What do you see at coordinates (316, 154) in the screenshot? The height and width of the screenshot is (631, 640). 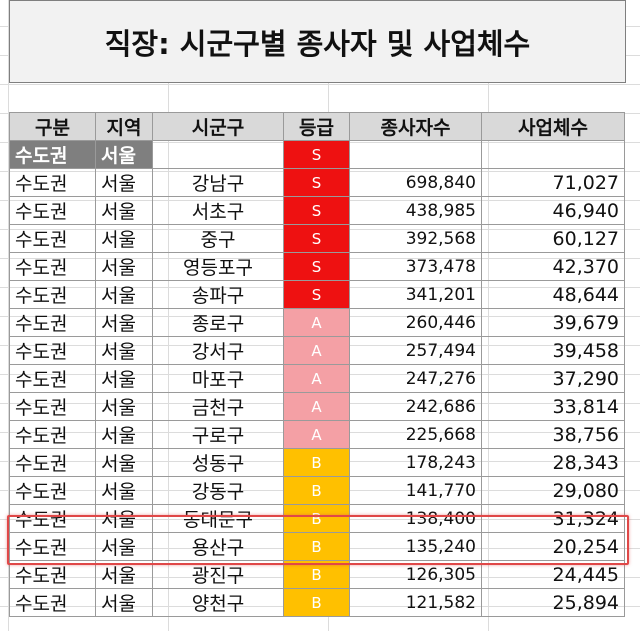 I see `group-grade-cell: S` at bounding box center [316, 154].